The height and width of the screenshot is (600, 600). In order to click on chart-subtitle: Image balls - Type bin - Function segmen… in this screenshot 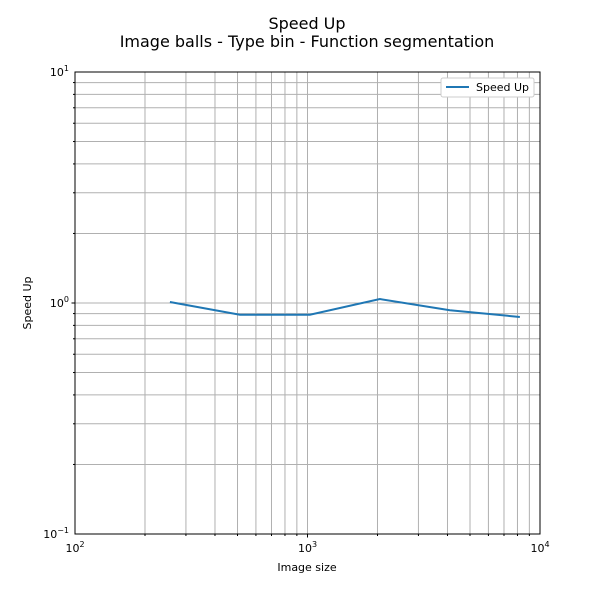, I will do `click(307, 41)`.